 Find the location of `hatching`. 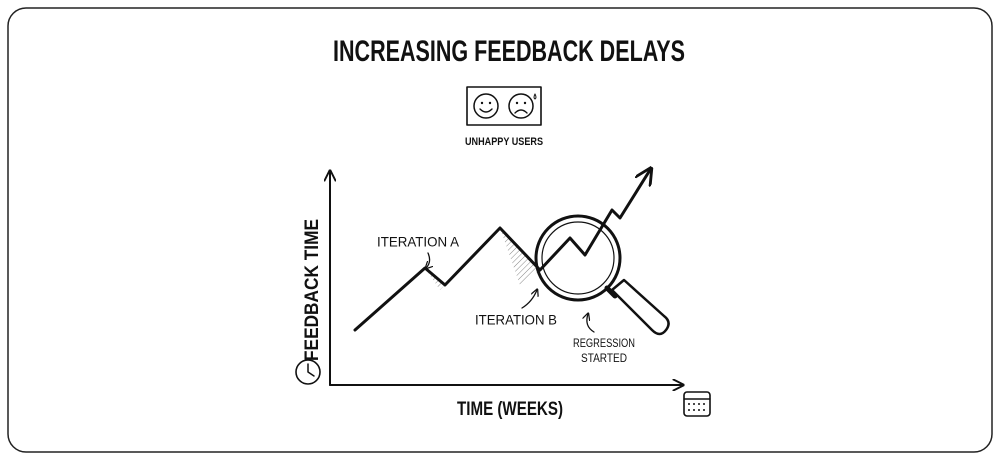

hatching is located at coordinates (520, 256).